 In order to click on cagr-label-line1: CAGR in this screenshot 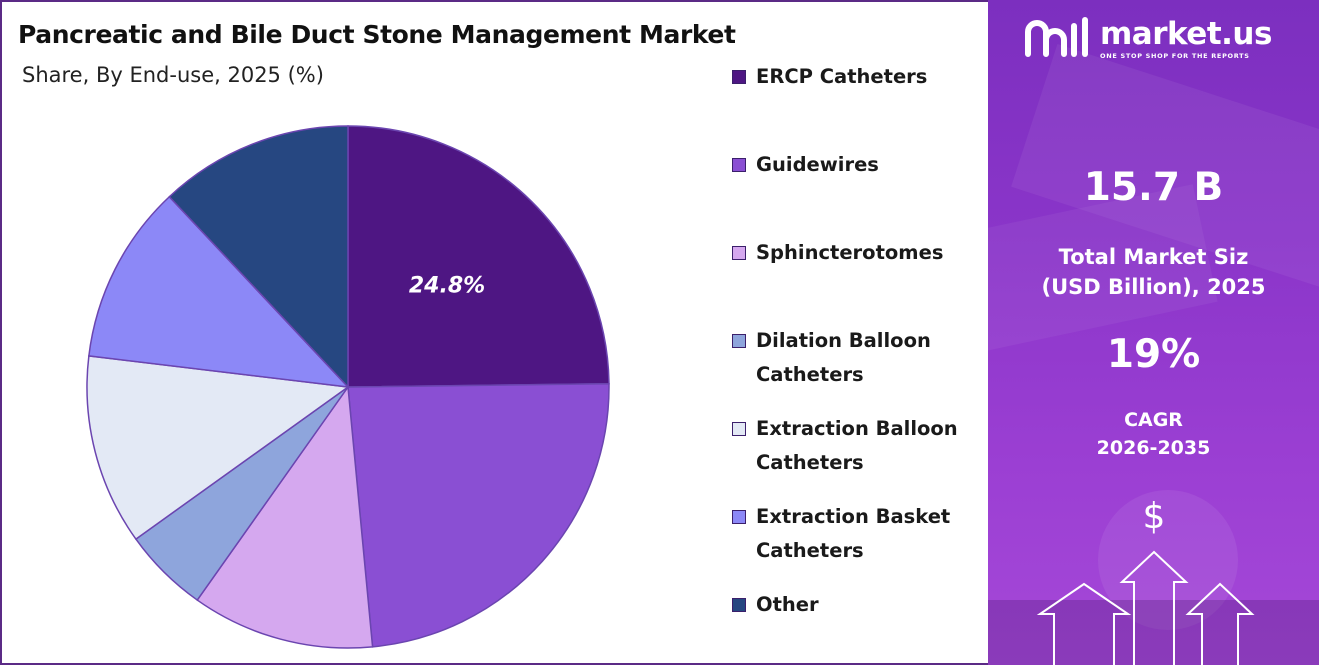, I will do `click(1153, 420)`.